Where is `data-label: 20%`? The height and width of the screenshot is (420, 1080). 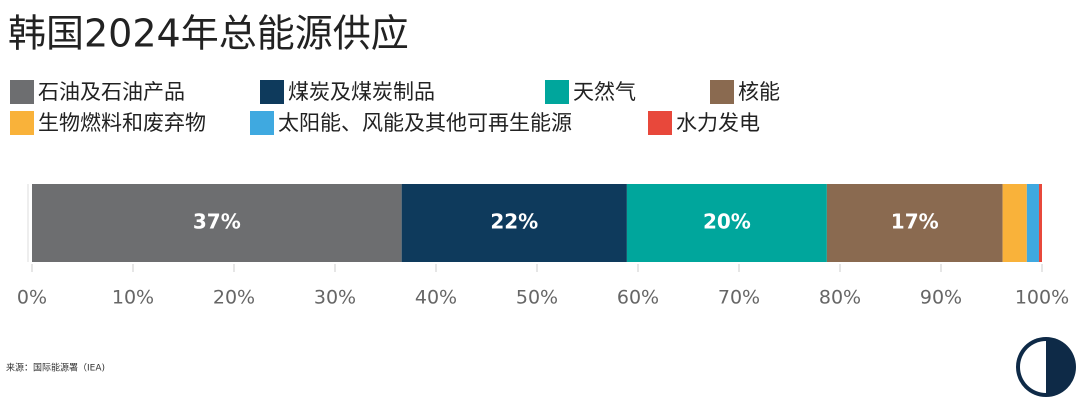
data-label: 20% is located at coordinates (727, 222).